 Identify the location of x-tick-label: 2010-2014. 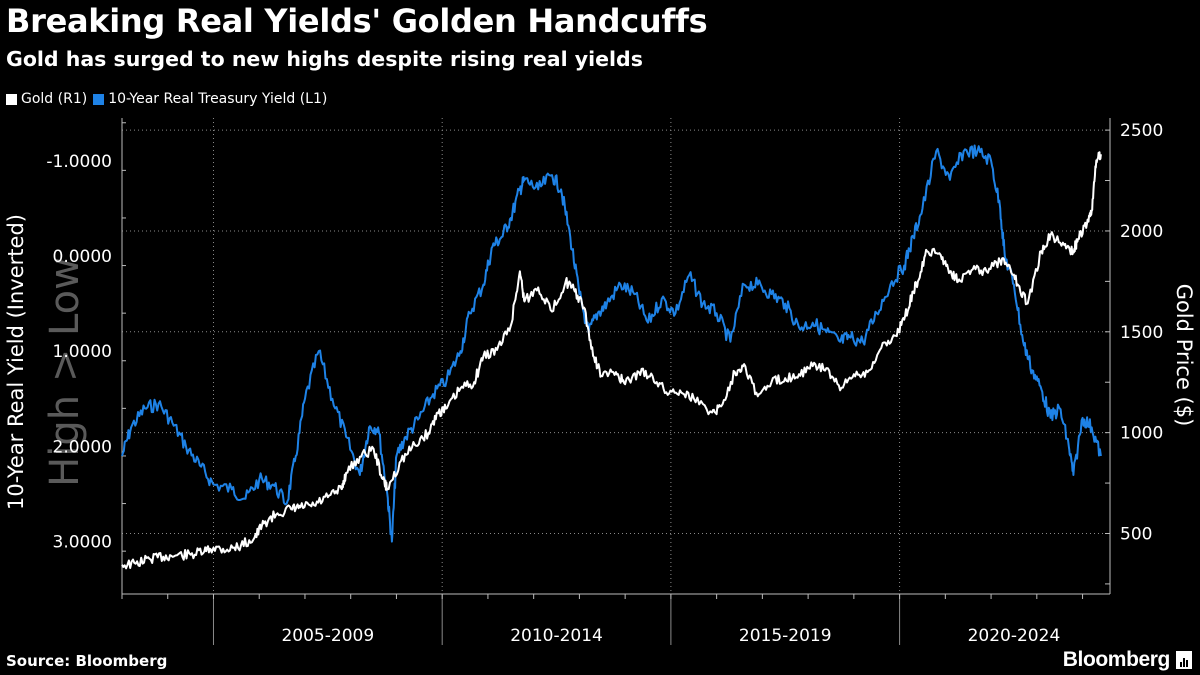
(556, 636).